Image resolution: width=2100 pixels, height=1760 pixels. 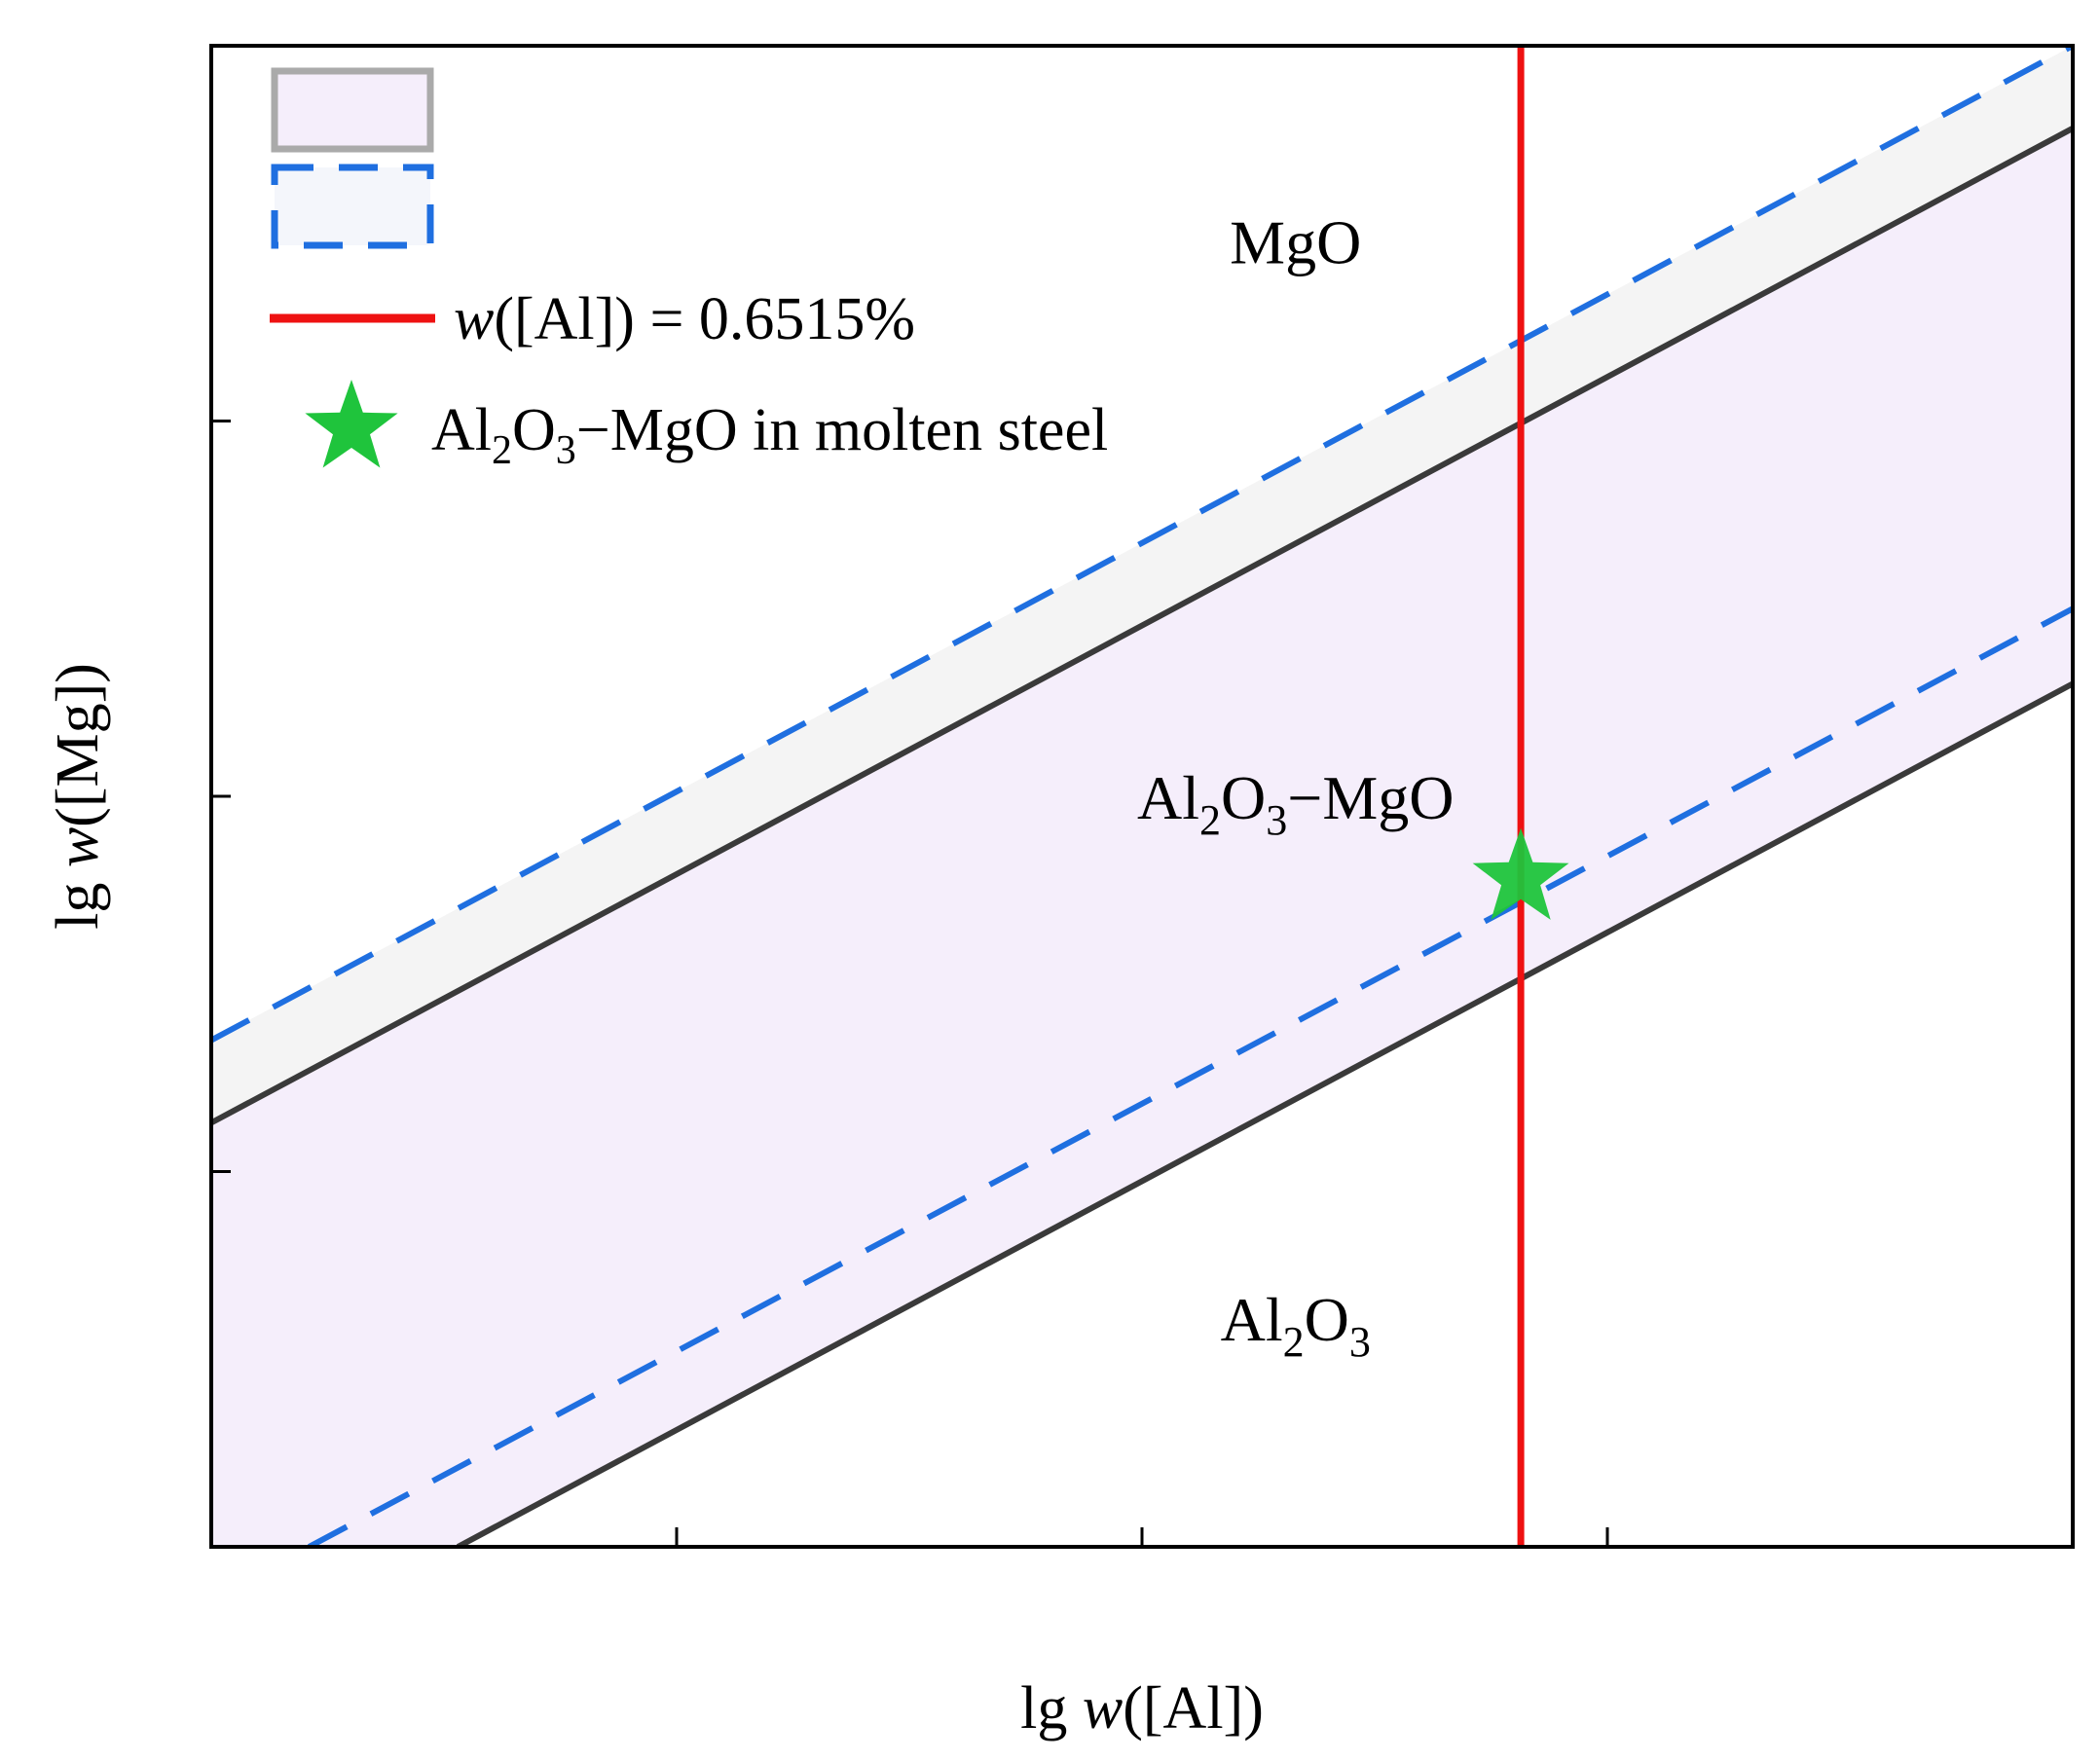 I want to click on legend-label-star: Al2O3−MgO in molten steel, so click(x=769, y=435).